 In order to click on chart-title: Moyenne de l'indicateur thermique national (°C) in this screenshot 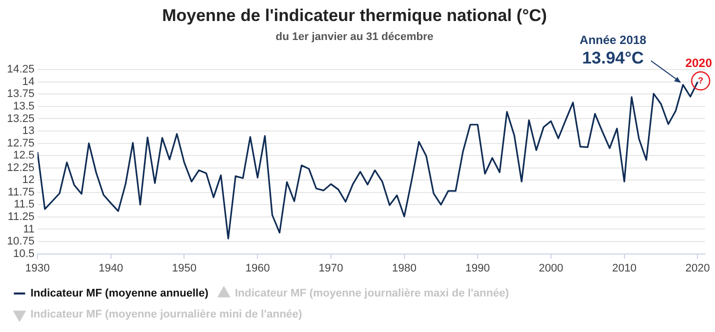, I will do `click(354, 15)`.